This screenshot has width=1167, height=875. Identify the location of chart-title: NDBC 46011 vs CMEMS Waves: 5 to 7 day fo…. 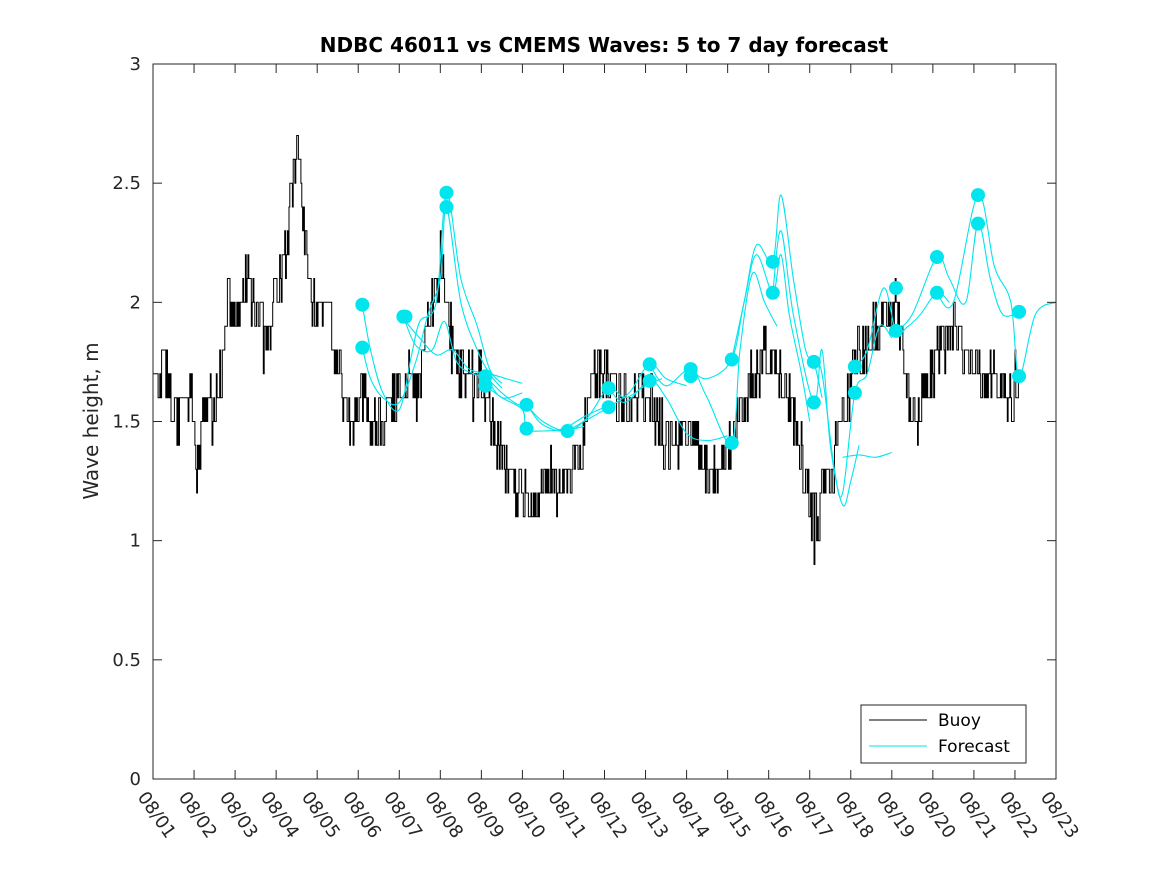
(604, 45).